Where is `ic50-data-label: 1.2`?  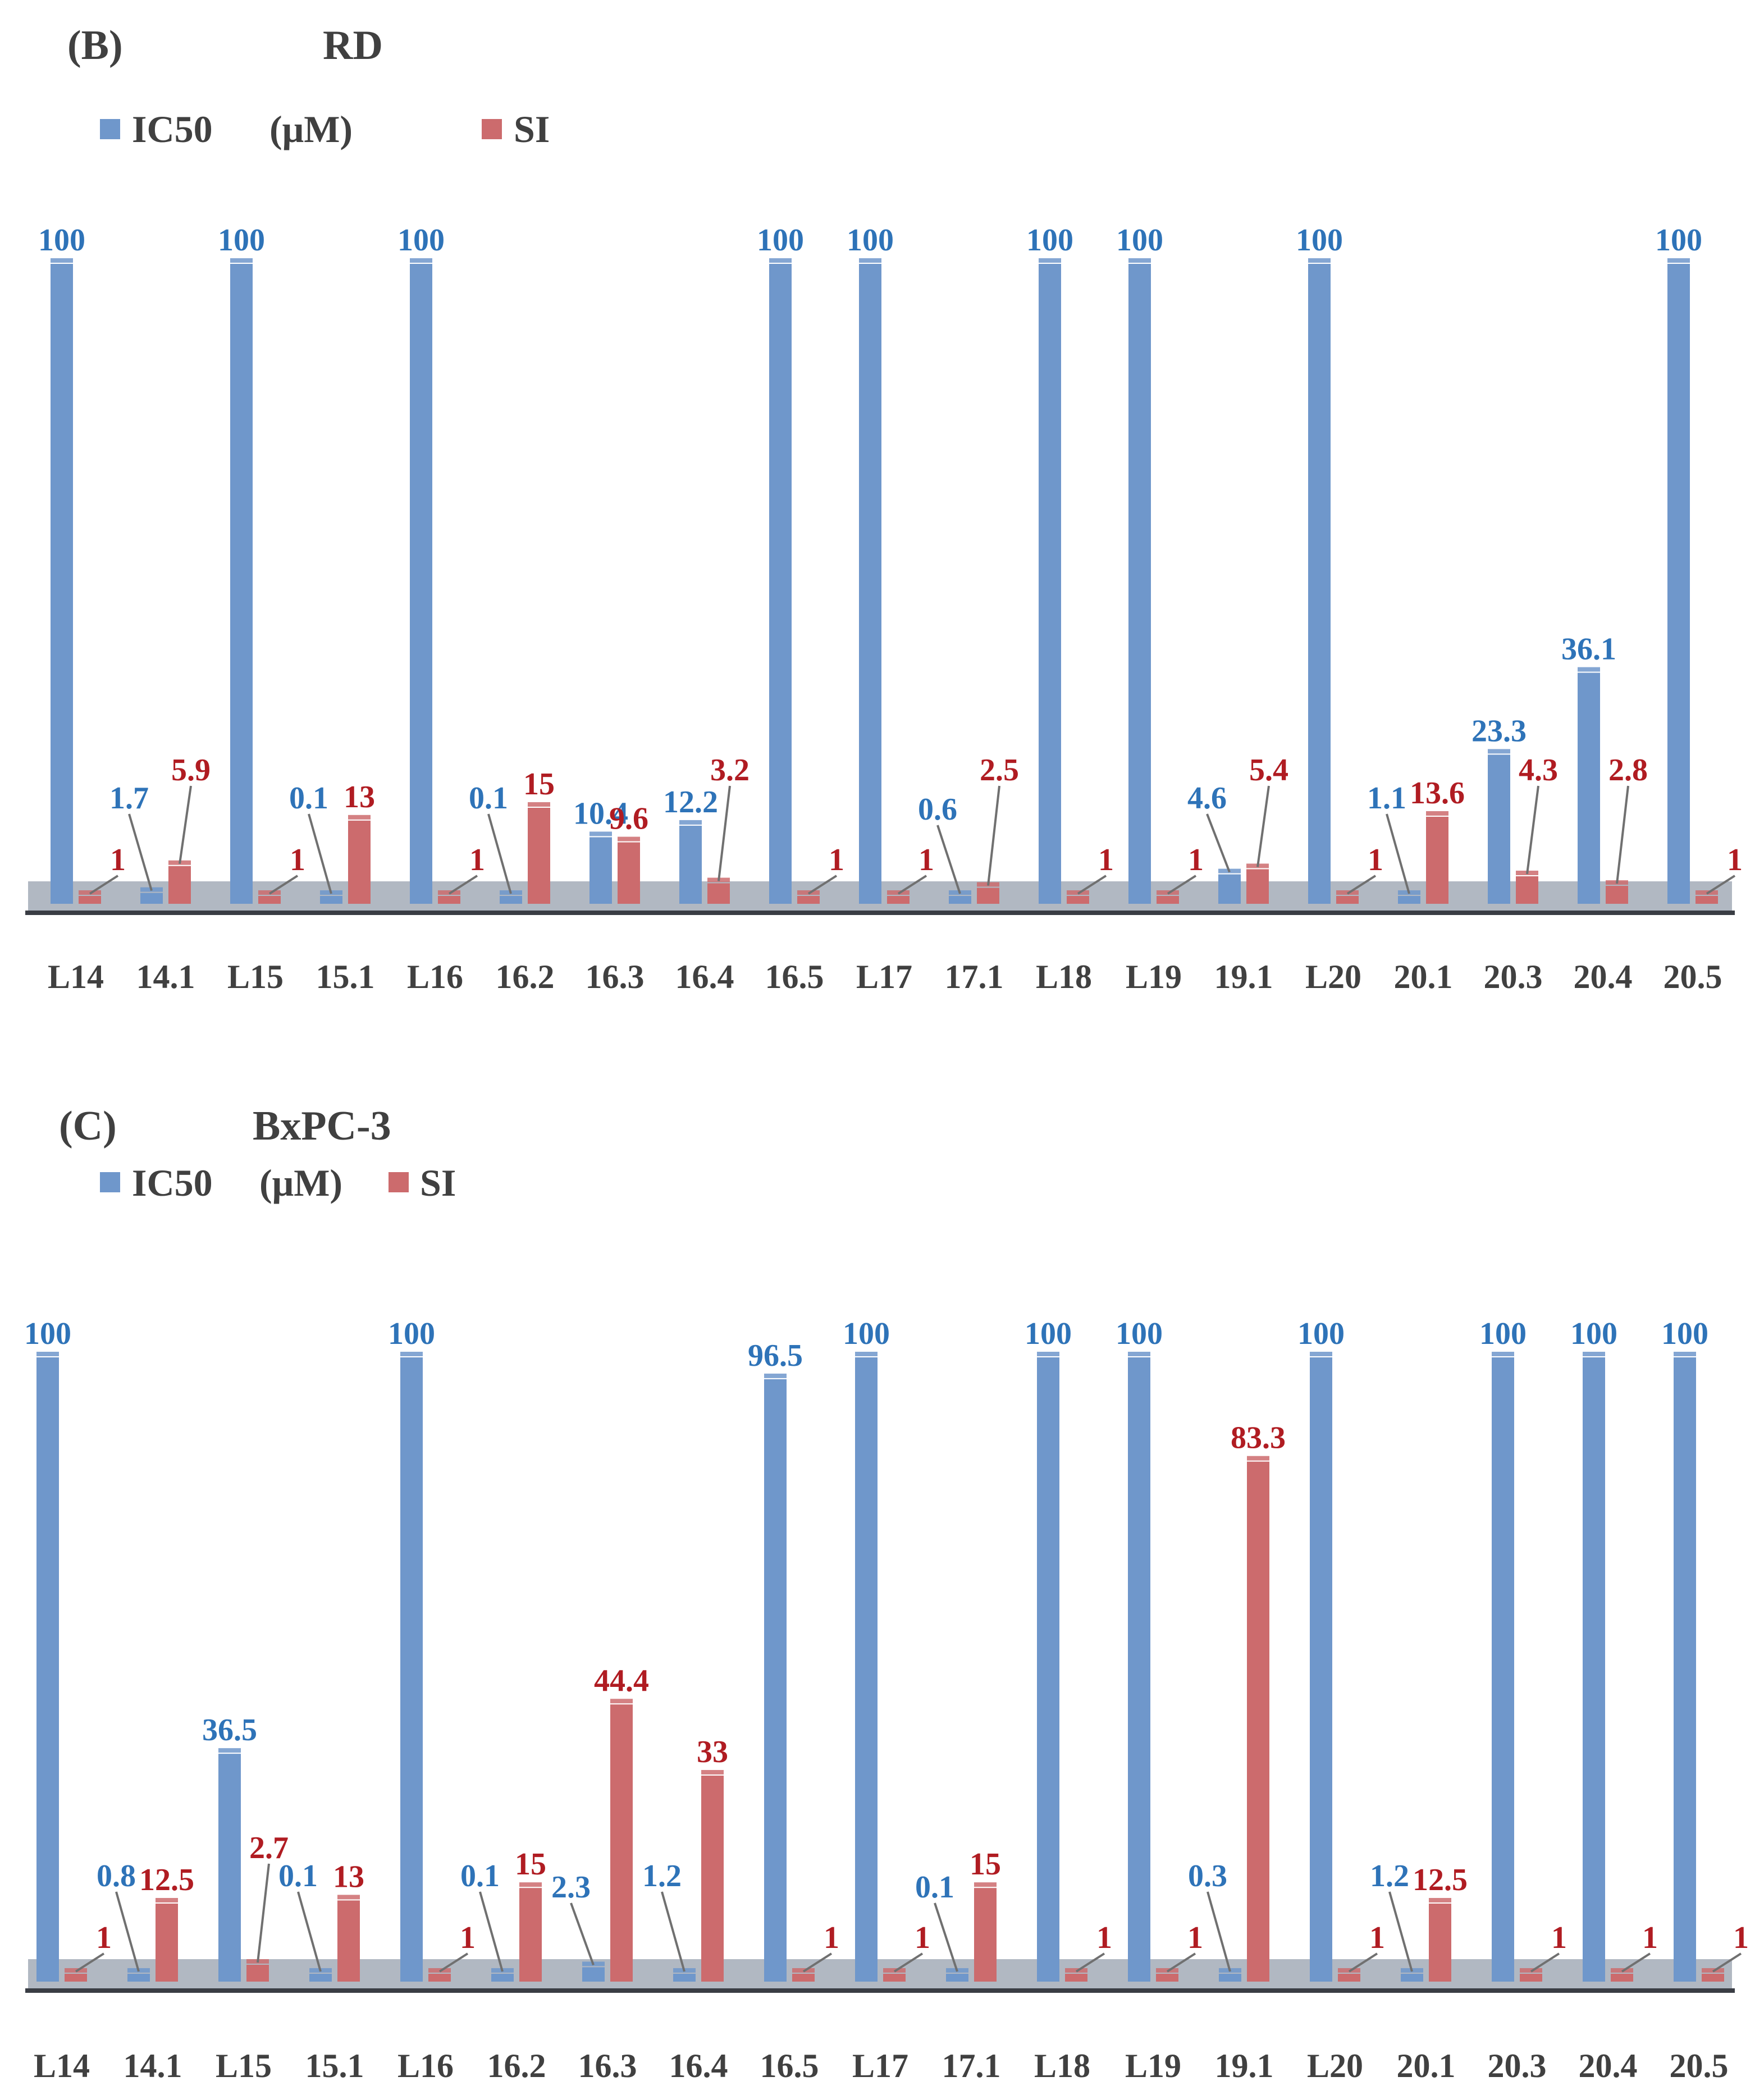 ic50-data-label: 1.2 is located at coordinates (662, 1876).